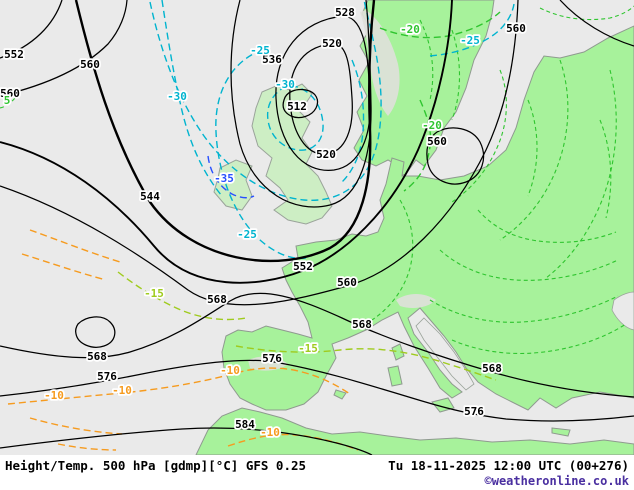  Describe the element at coordinates (557, 481) in the screenshot. I see `copyright-link: ©weatheronline.co.uk` at that location.